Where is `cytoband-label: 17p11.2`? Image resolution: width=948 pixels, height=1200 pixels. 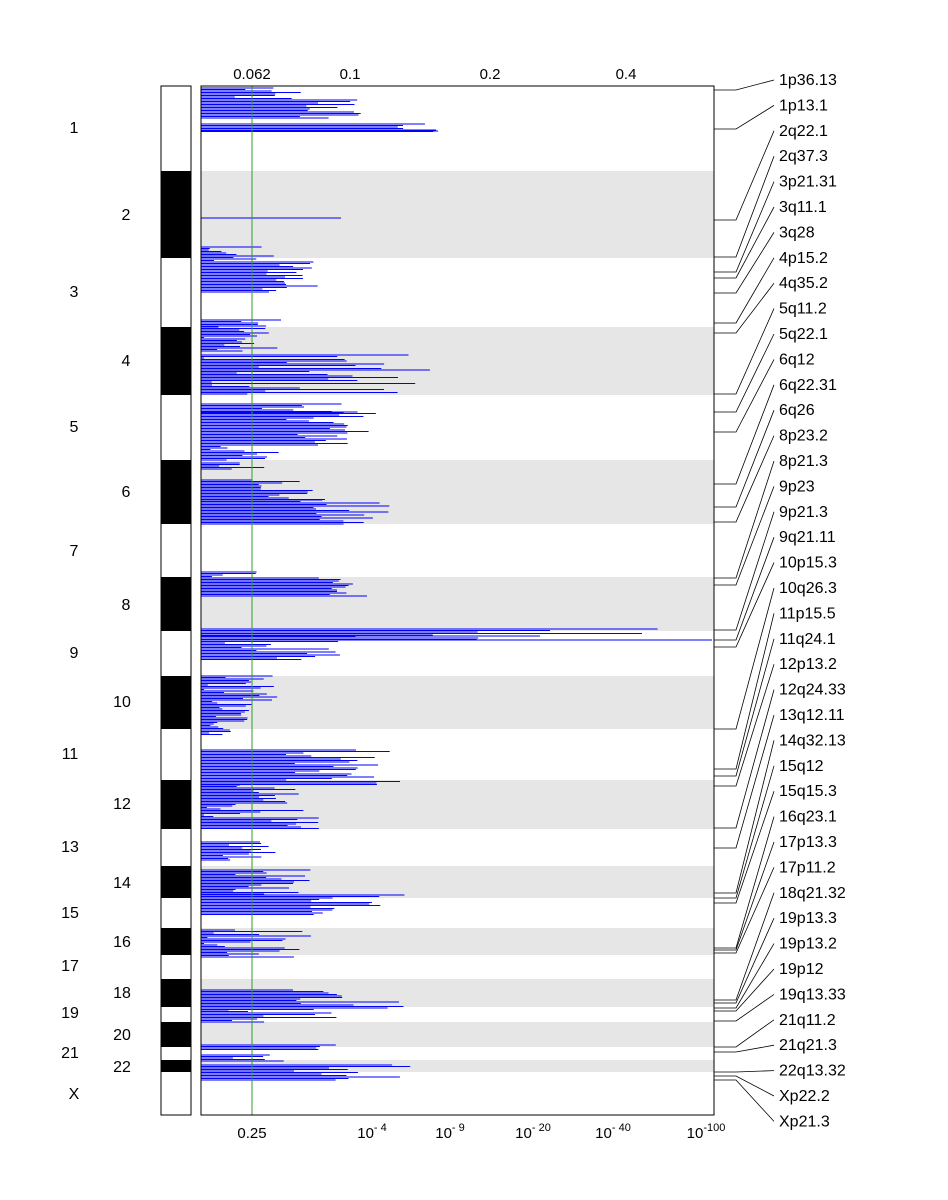
cytoband-label: 17p11.2 is located at coordinates (807, 867).